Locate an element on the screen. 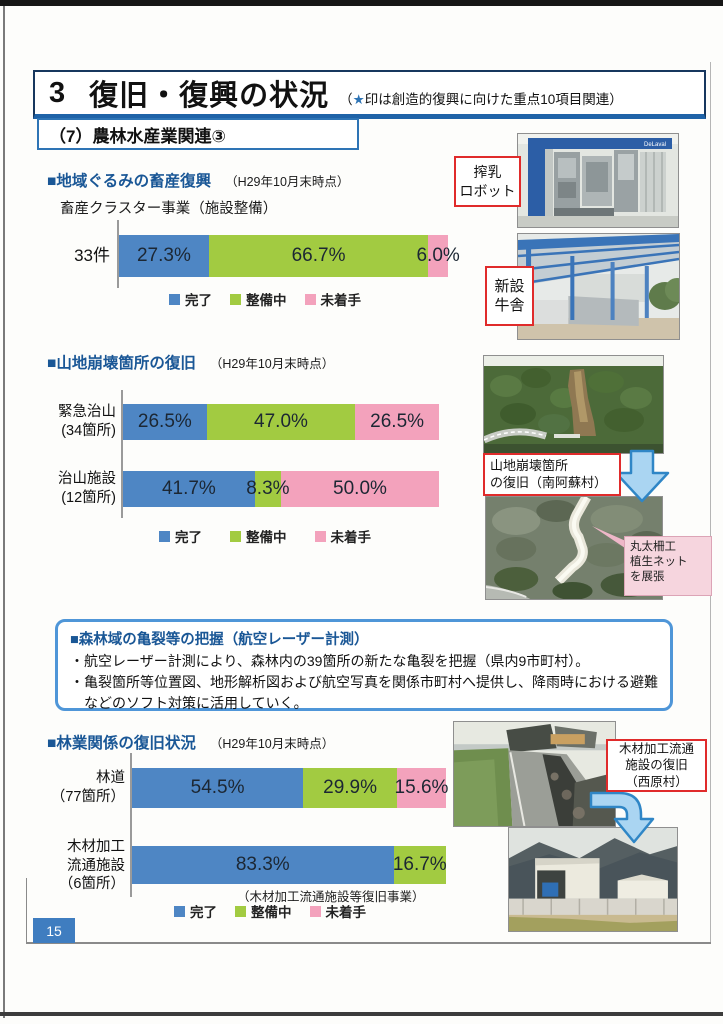  bar-segment: 50.0% is located at coordinates (359, 489).